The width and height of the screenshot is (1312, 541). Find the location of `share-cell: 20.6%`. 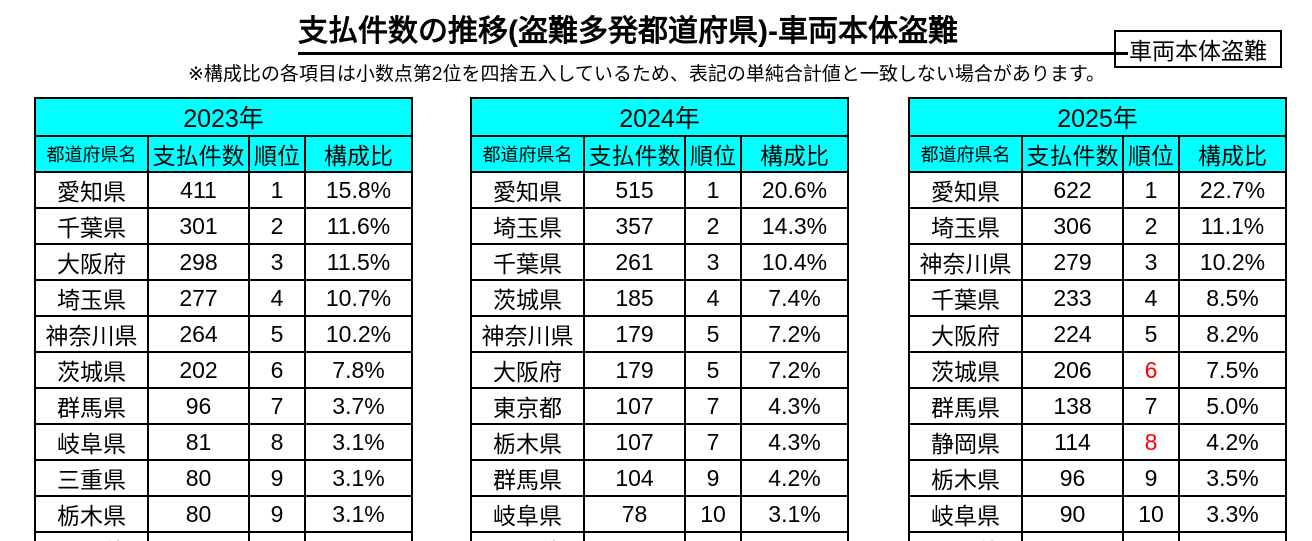

share-cell: 20.6% is located at coordinates (794, 190).